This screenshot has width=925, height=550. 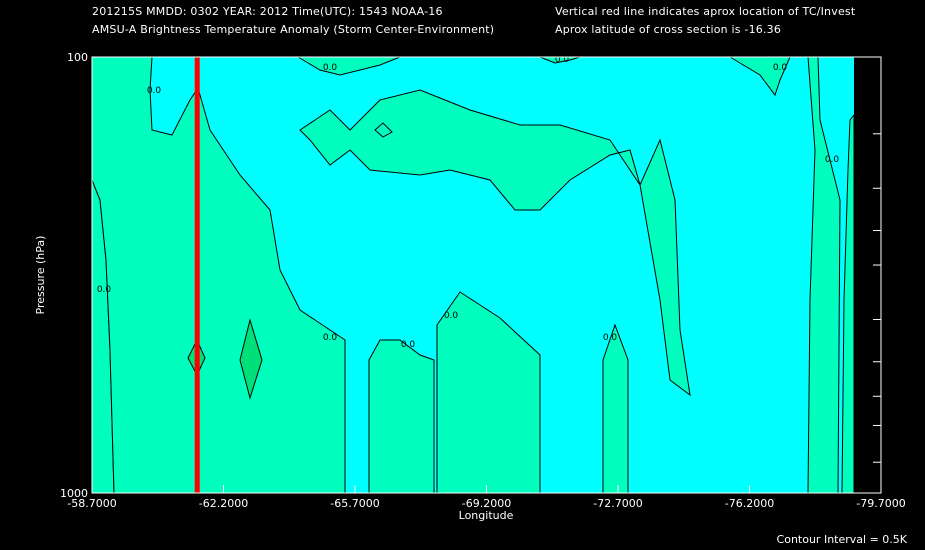 I want to click on x-tick-label: -62.2000, so click(x=223, y=503).